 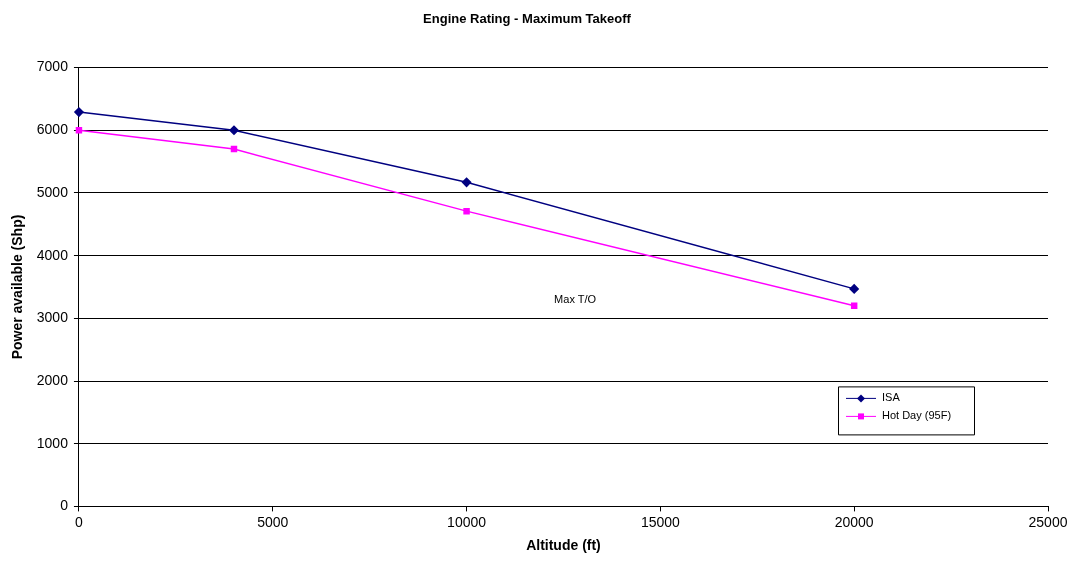 I want to click on x-tick-label: 0, so click(x=79, y=521).